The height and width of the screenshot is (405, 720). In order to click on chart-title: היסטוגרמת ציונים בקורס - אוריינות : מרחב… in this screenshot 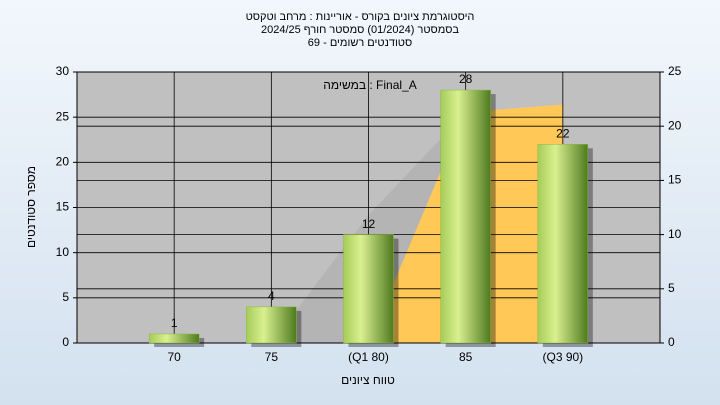, I will do `click(360, 17)`.